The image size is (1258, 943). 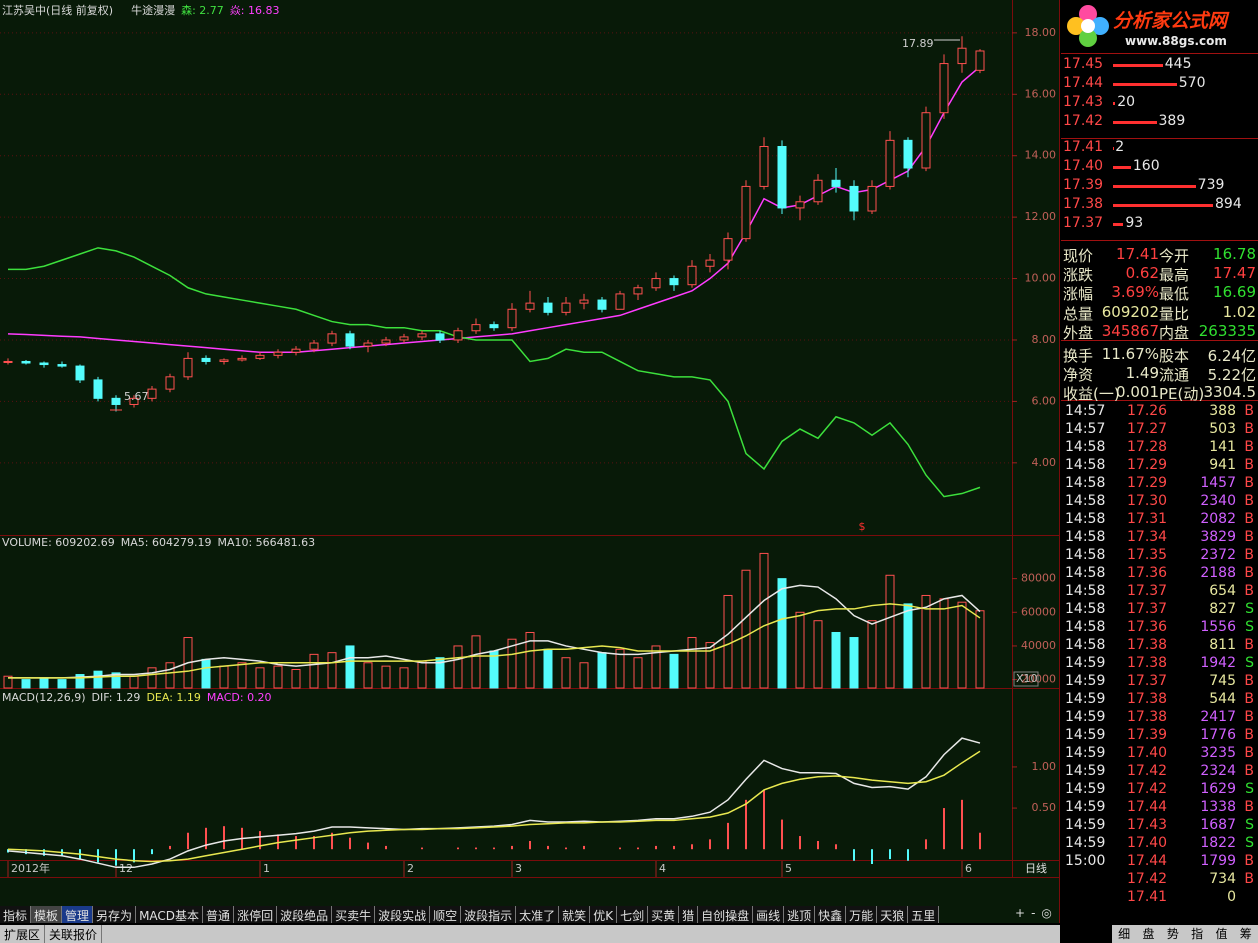 What do you see at coordinates (1044, 400) in the screenshot?
I see `y-tick-label: 6.00` at bounding box center [1044, 400].